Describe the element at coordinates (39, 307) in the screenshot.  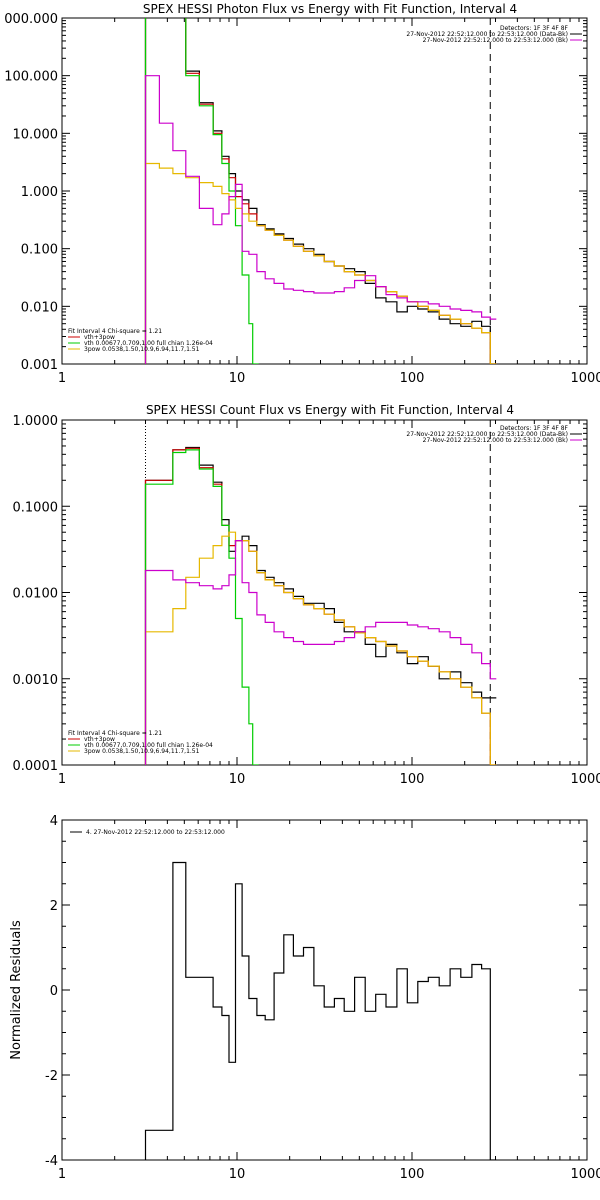
I see `y-tick-label: 0.010` at that location.